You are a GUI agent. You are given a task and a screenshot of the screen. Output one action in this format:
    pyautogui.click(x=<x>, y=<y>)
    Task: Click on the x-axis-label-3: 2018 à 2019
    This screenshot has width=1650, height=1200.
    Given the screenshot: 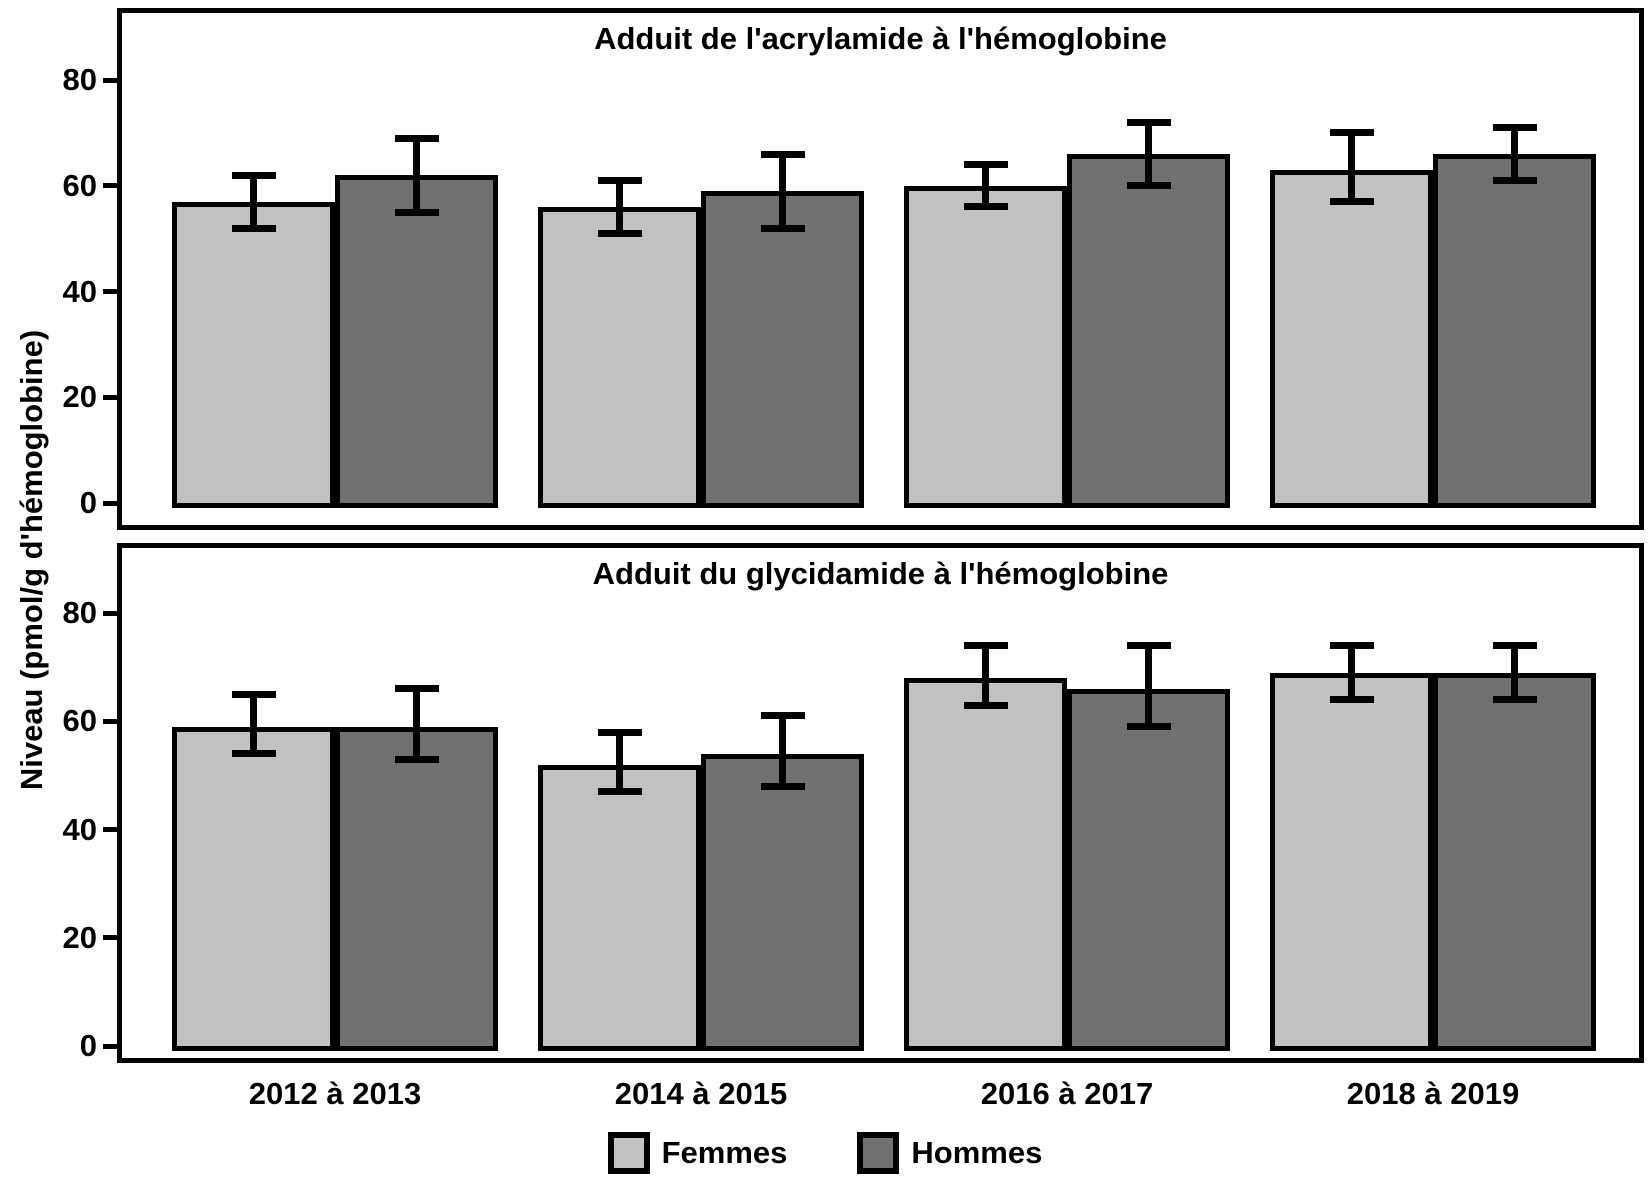 What is the action you would take?
    pyautogui.click(x=1433, y=1093)
    